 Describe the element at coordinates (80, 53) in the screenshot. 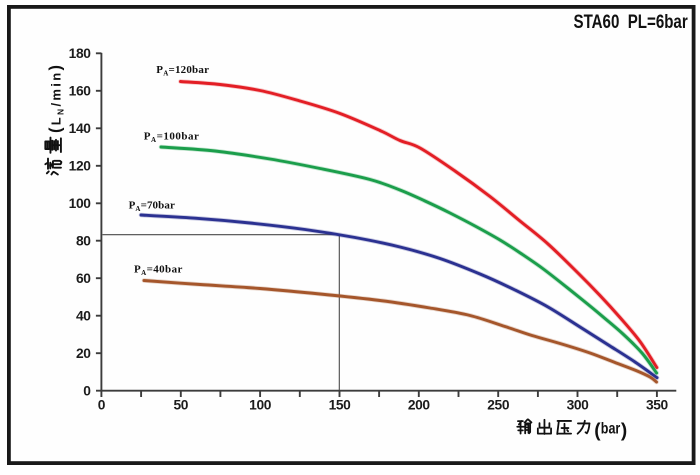

I see `svg-text: 180` at that location.